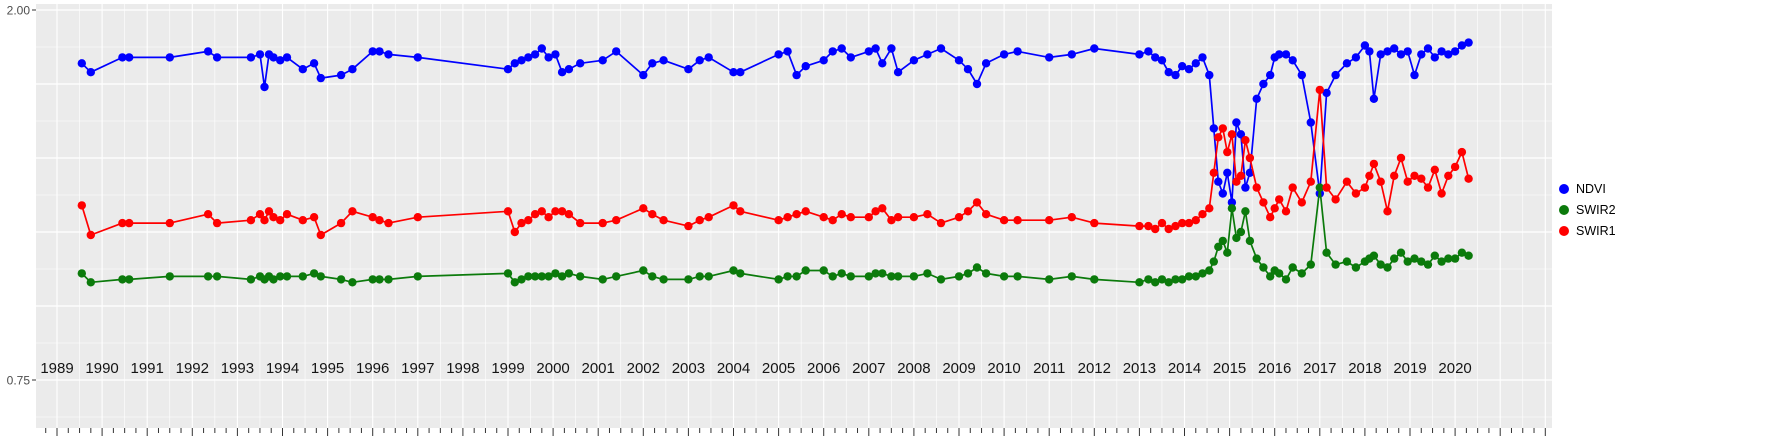  Describe the element at coordinates (1274, 368) in the screenshot. I see `x-tick-label: 2016` at that location.